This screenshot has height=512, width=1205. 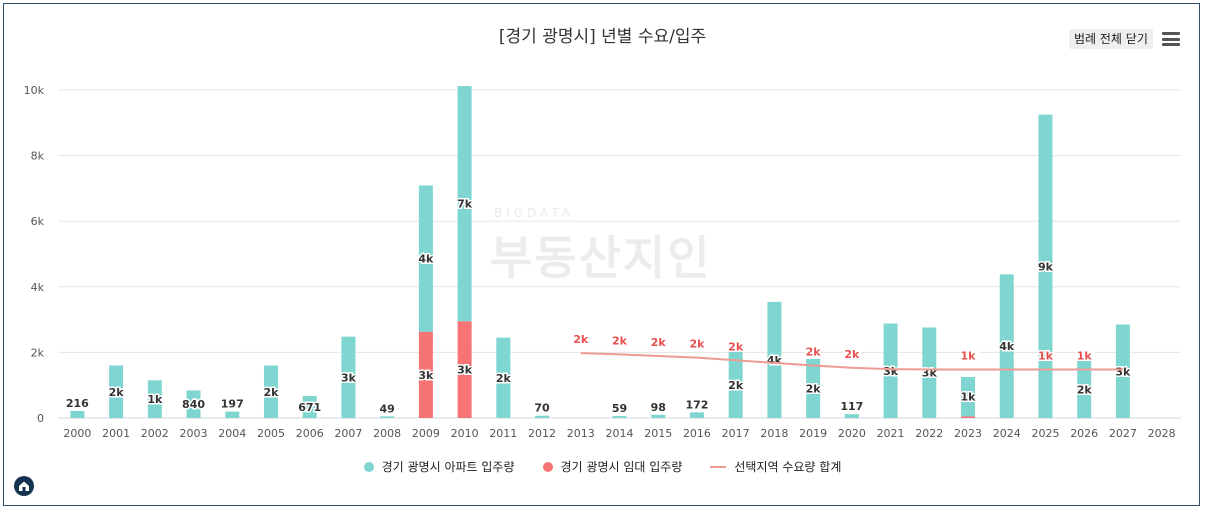 I want to click on x-tick-label: 2023, so click(x=968, y=433).